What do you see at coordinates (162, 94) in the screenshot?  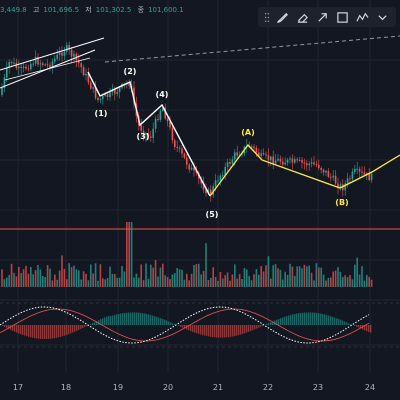 I see `wave-label-4: (4)` at bounding box center [162, 94].